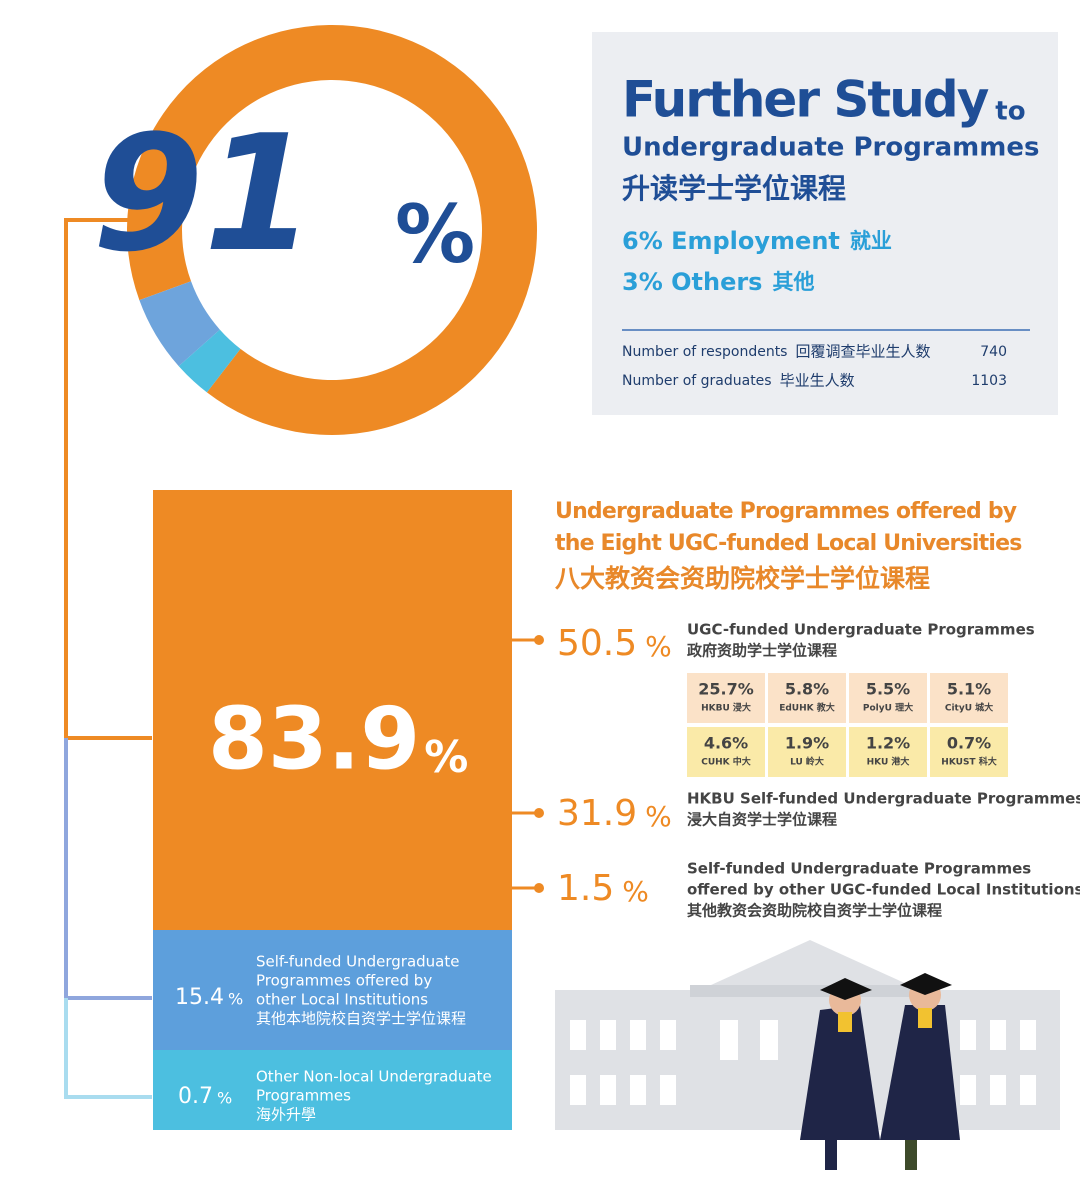 This screenshot has height=1204, width=1080. I want to click on outcome-zh: 其他, so click(793, 282).